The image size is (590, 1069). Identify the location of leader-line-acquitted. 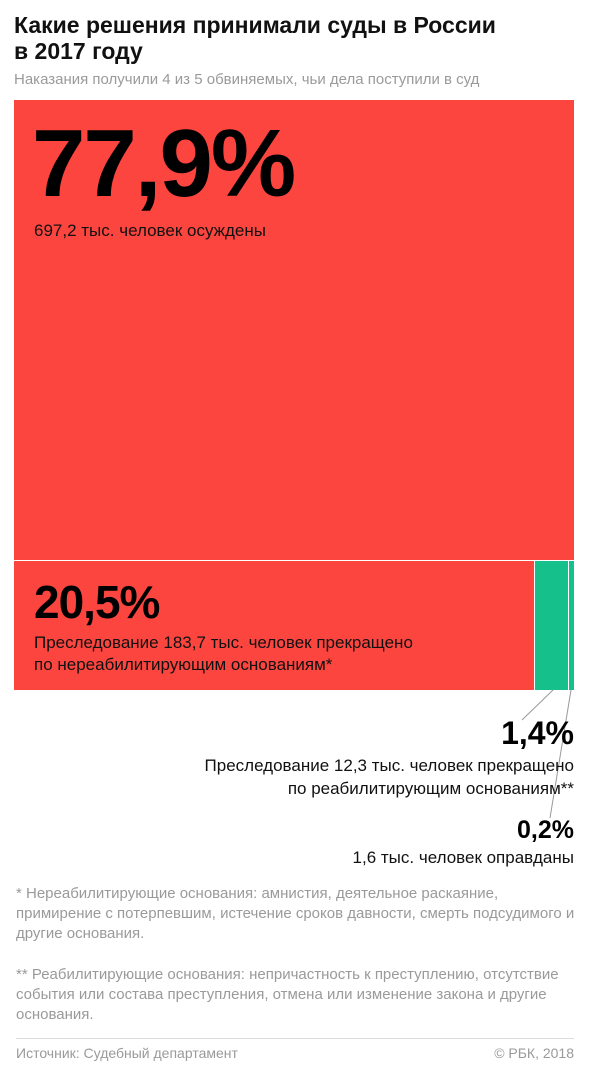
(560, 754).